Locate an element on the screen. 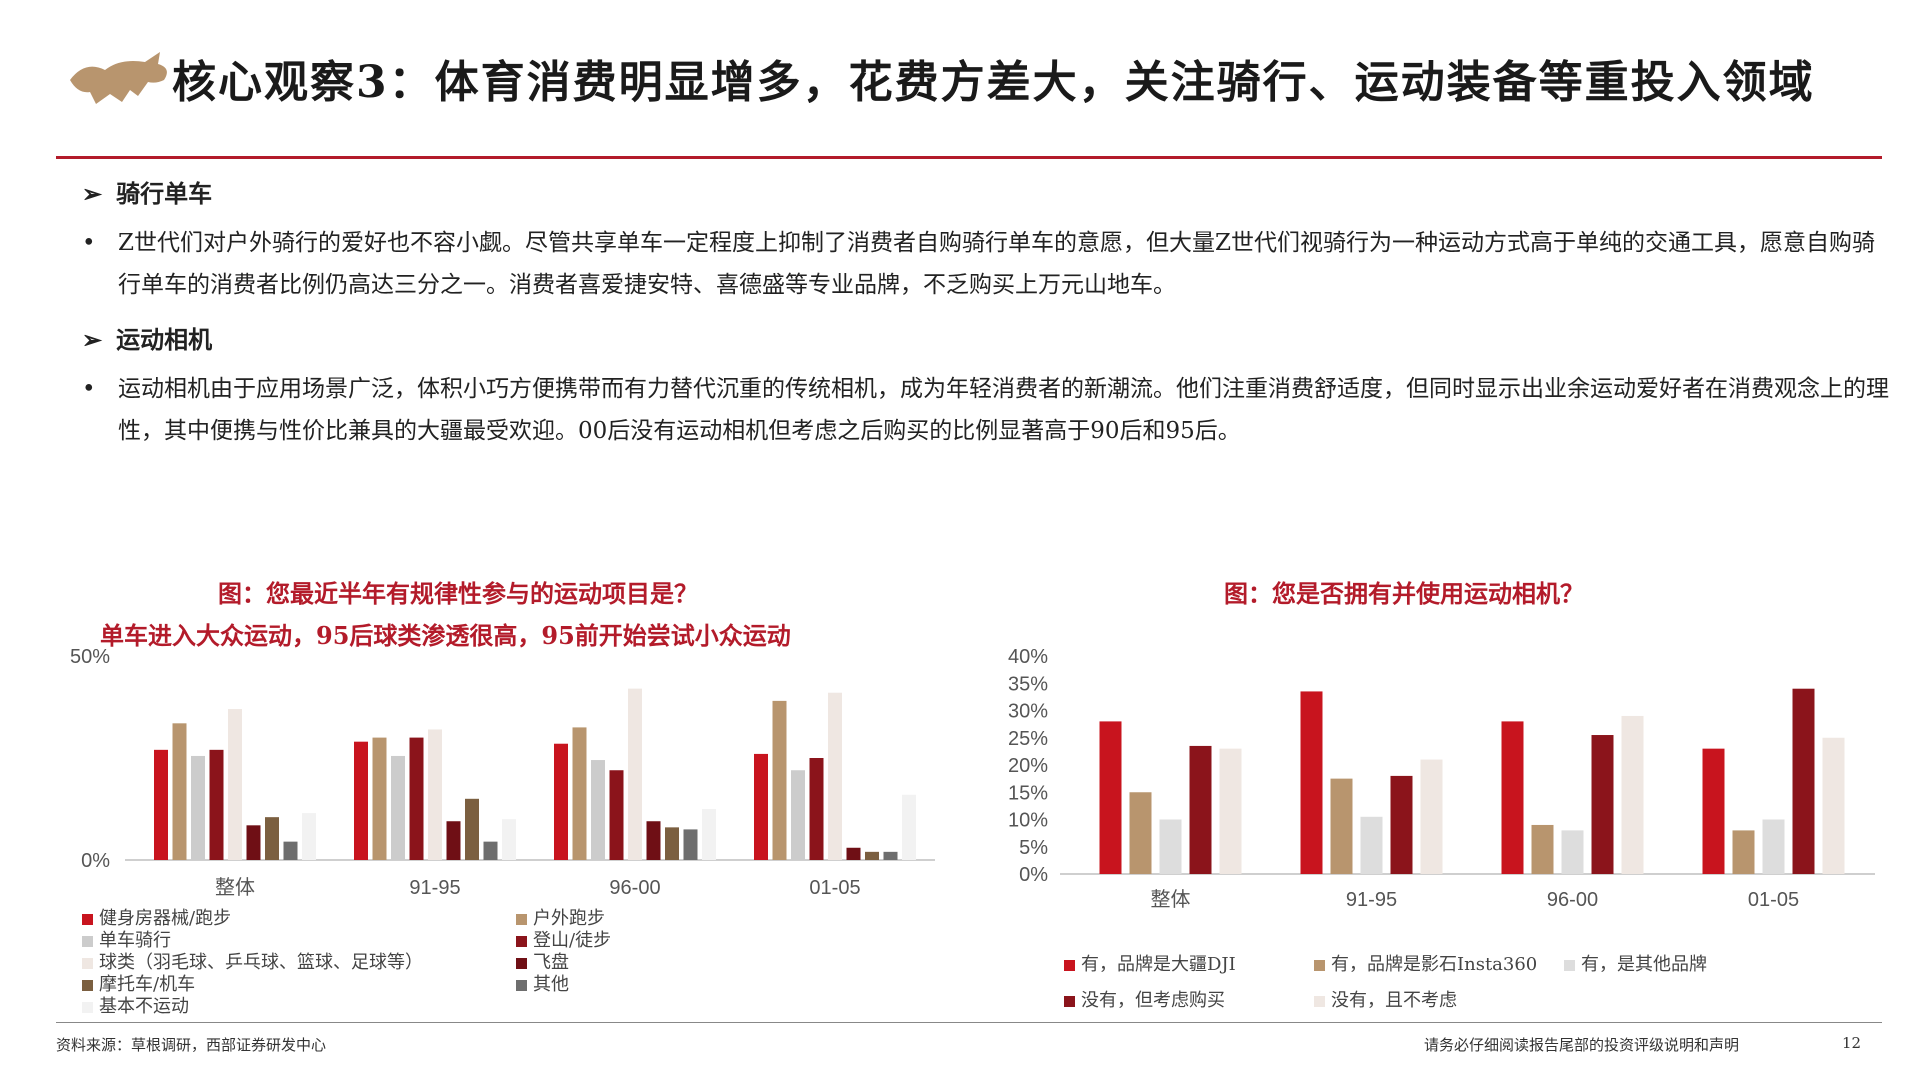 This screenshot has width=1920, height=1080. chart1-y-tick-label: 0% is located at coordinates (95, 861).